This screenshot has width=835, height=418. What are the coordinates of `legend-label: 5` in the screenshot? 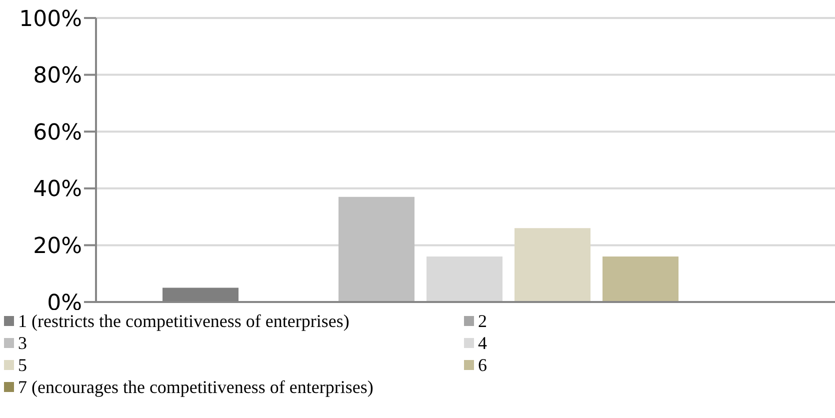 It's located at (22, 365).